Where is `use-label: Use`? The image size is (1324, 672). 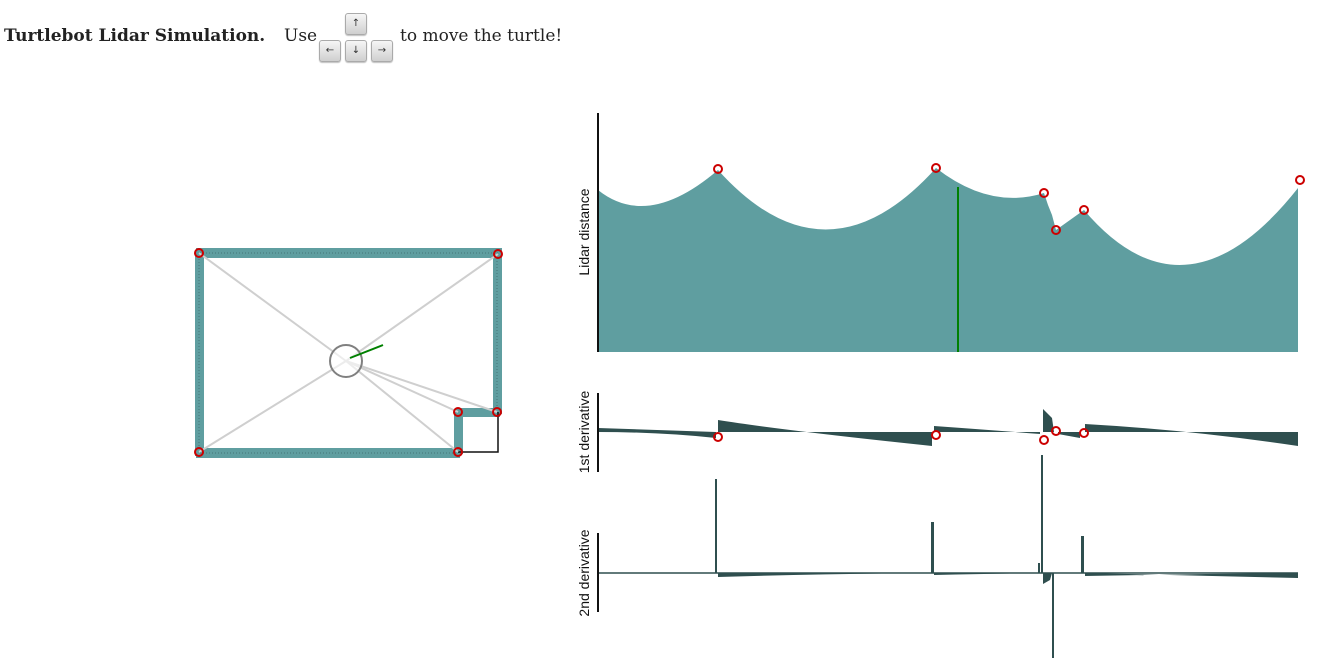
use-label: Use is located at coordinates (301, 36).